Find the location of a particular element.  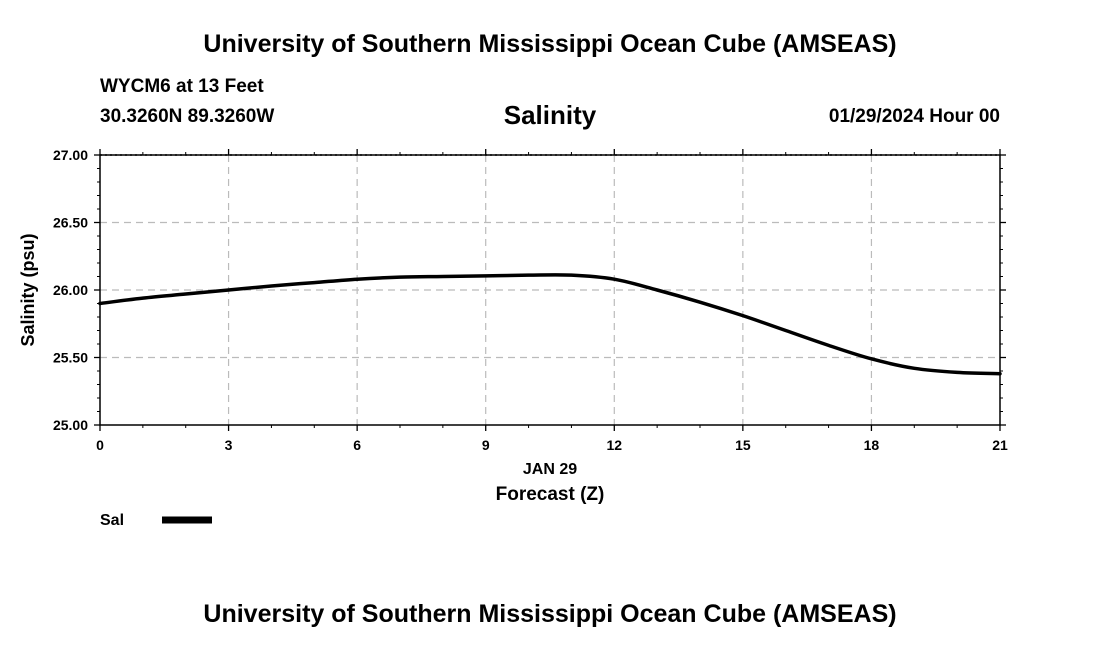

x-tick-label: 18 is located at coordinates (872, 445).